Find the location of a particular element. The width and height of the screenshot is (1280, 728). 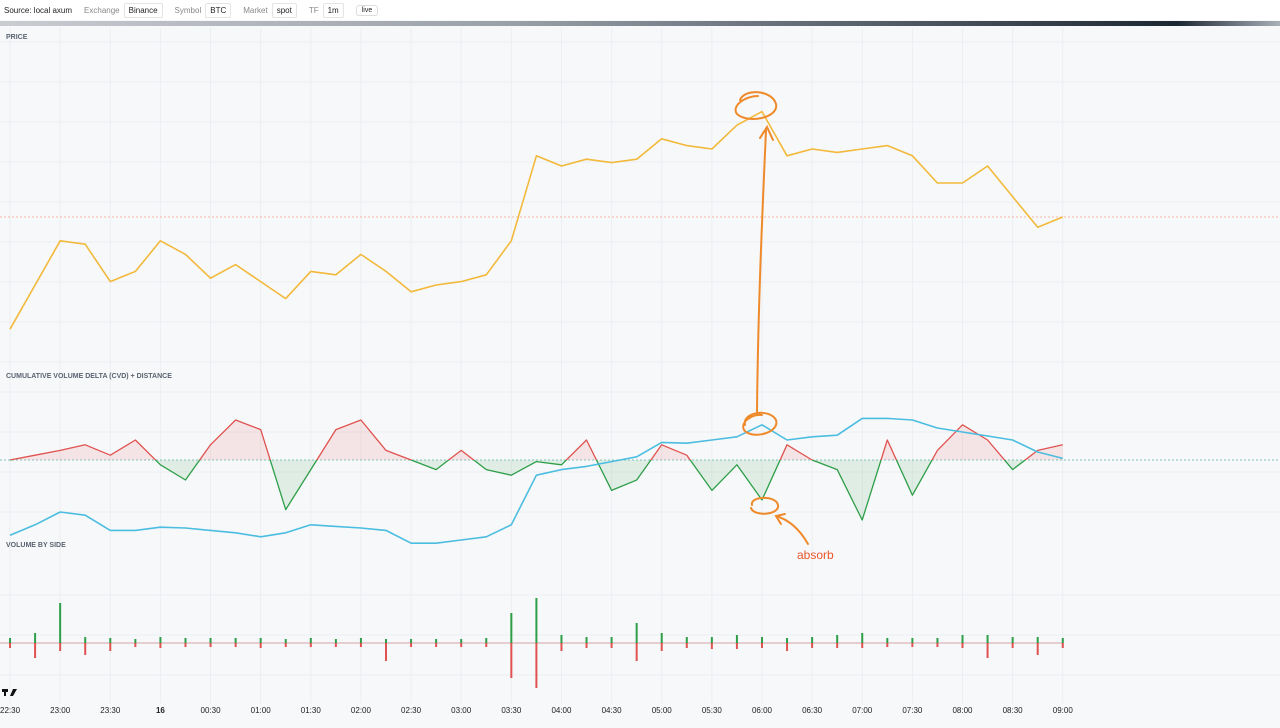

x-tick-label: 06:30 is located at coordinates (812, 710).